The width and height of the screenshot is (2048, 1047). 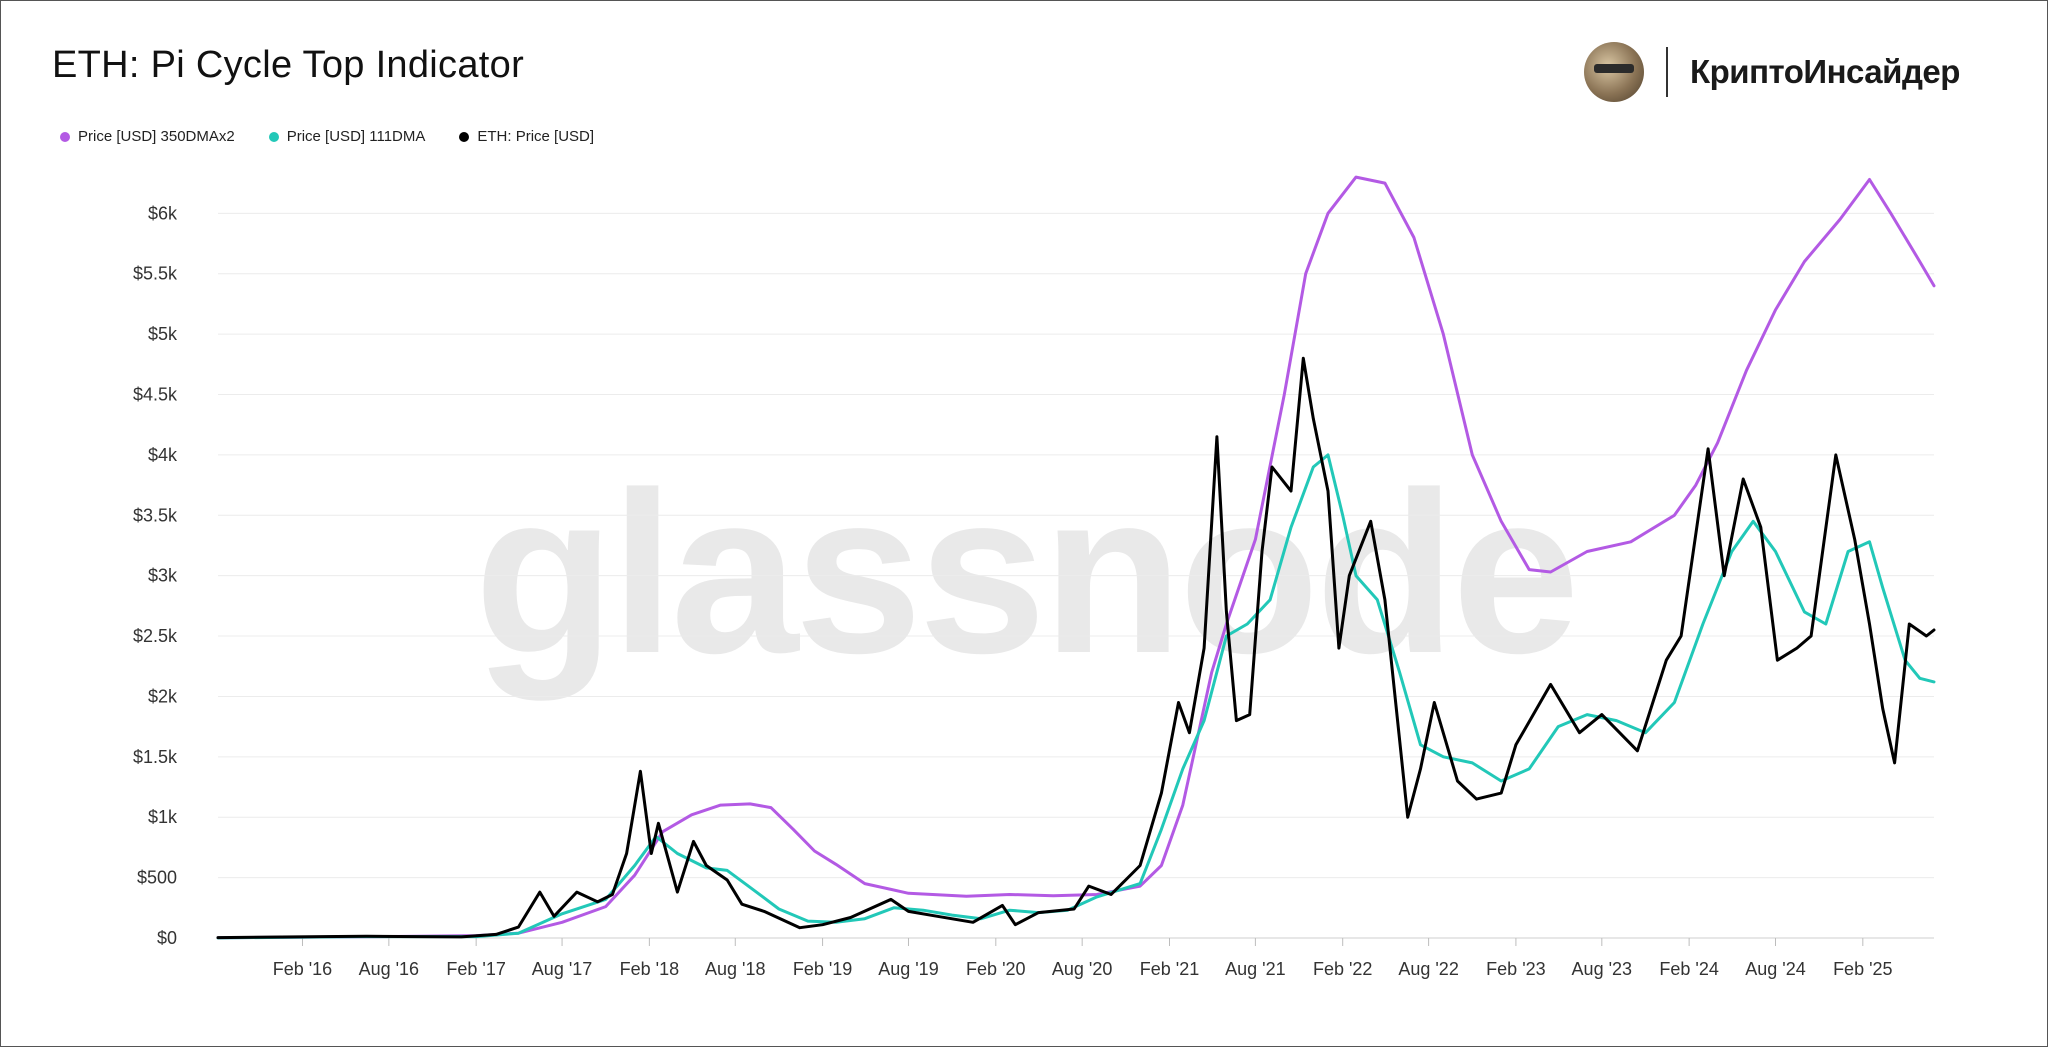 I want to click on brand-block: КриптоИнсайдер, so click(x=1772, y=72).